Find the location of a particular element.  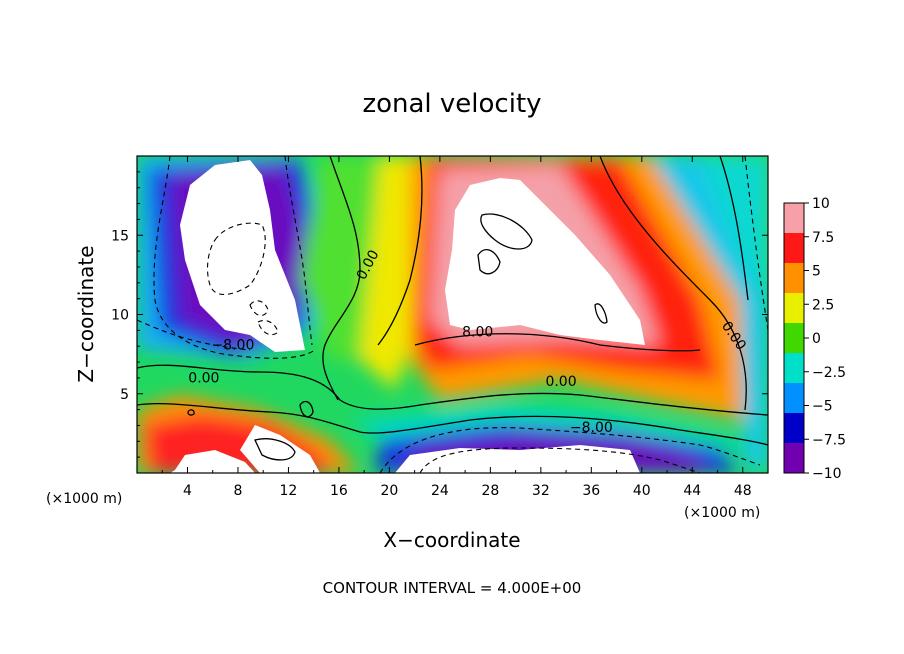

colorbar-tick-label: −7.5 is located at coordinates (829, 440).